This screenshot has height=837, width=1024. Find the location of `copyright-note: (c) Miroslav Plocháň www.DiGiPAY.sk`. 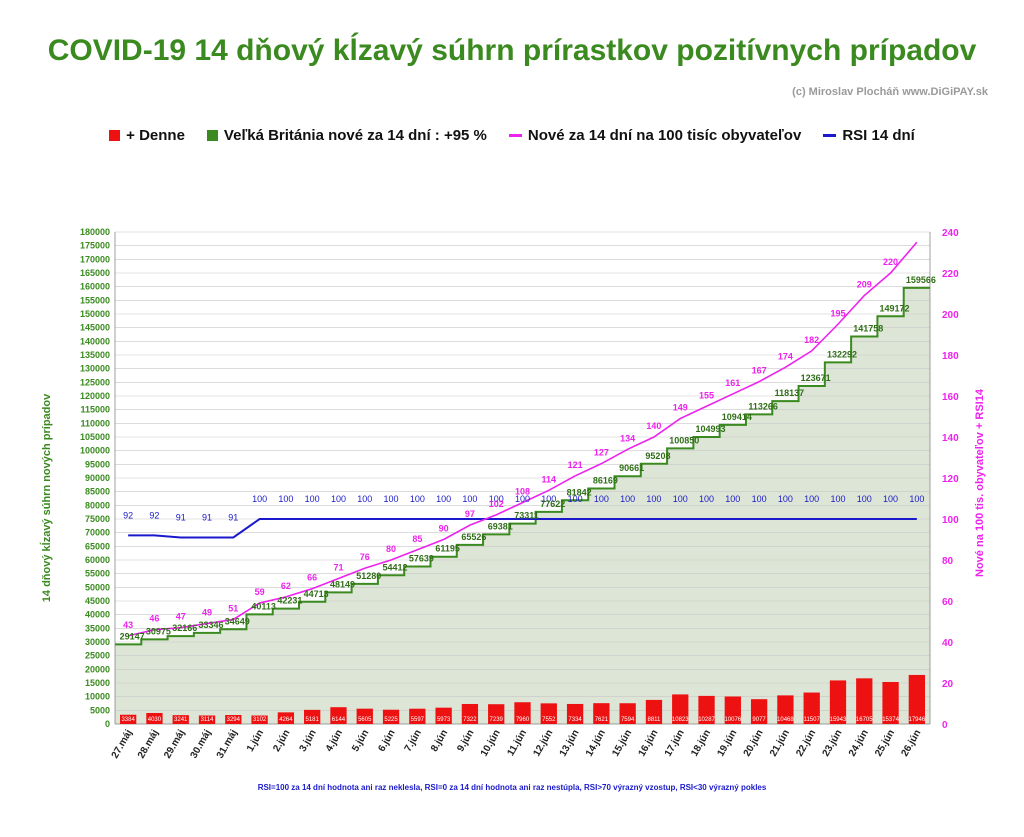

copyright-note: (c) Miroslav Plocháň www.DiGiPAY.sk is located at coordinates (890, 92).